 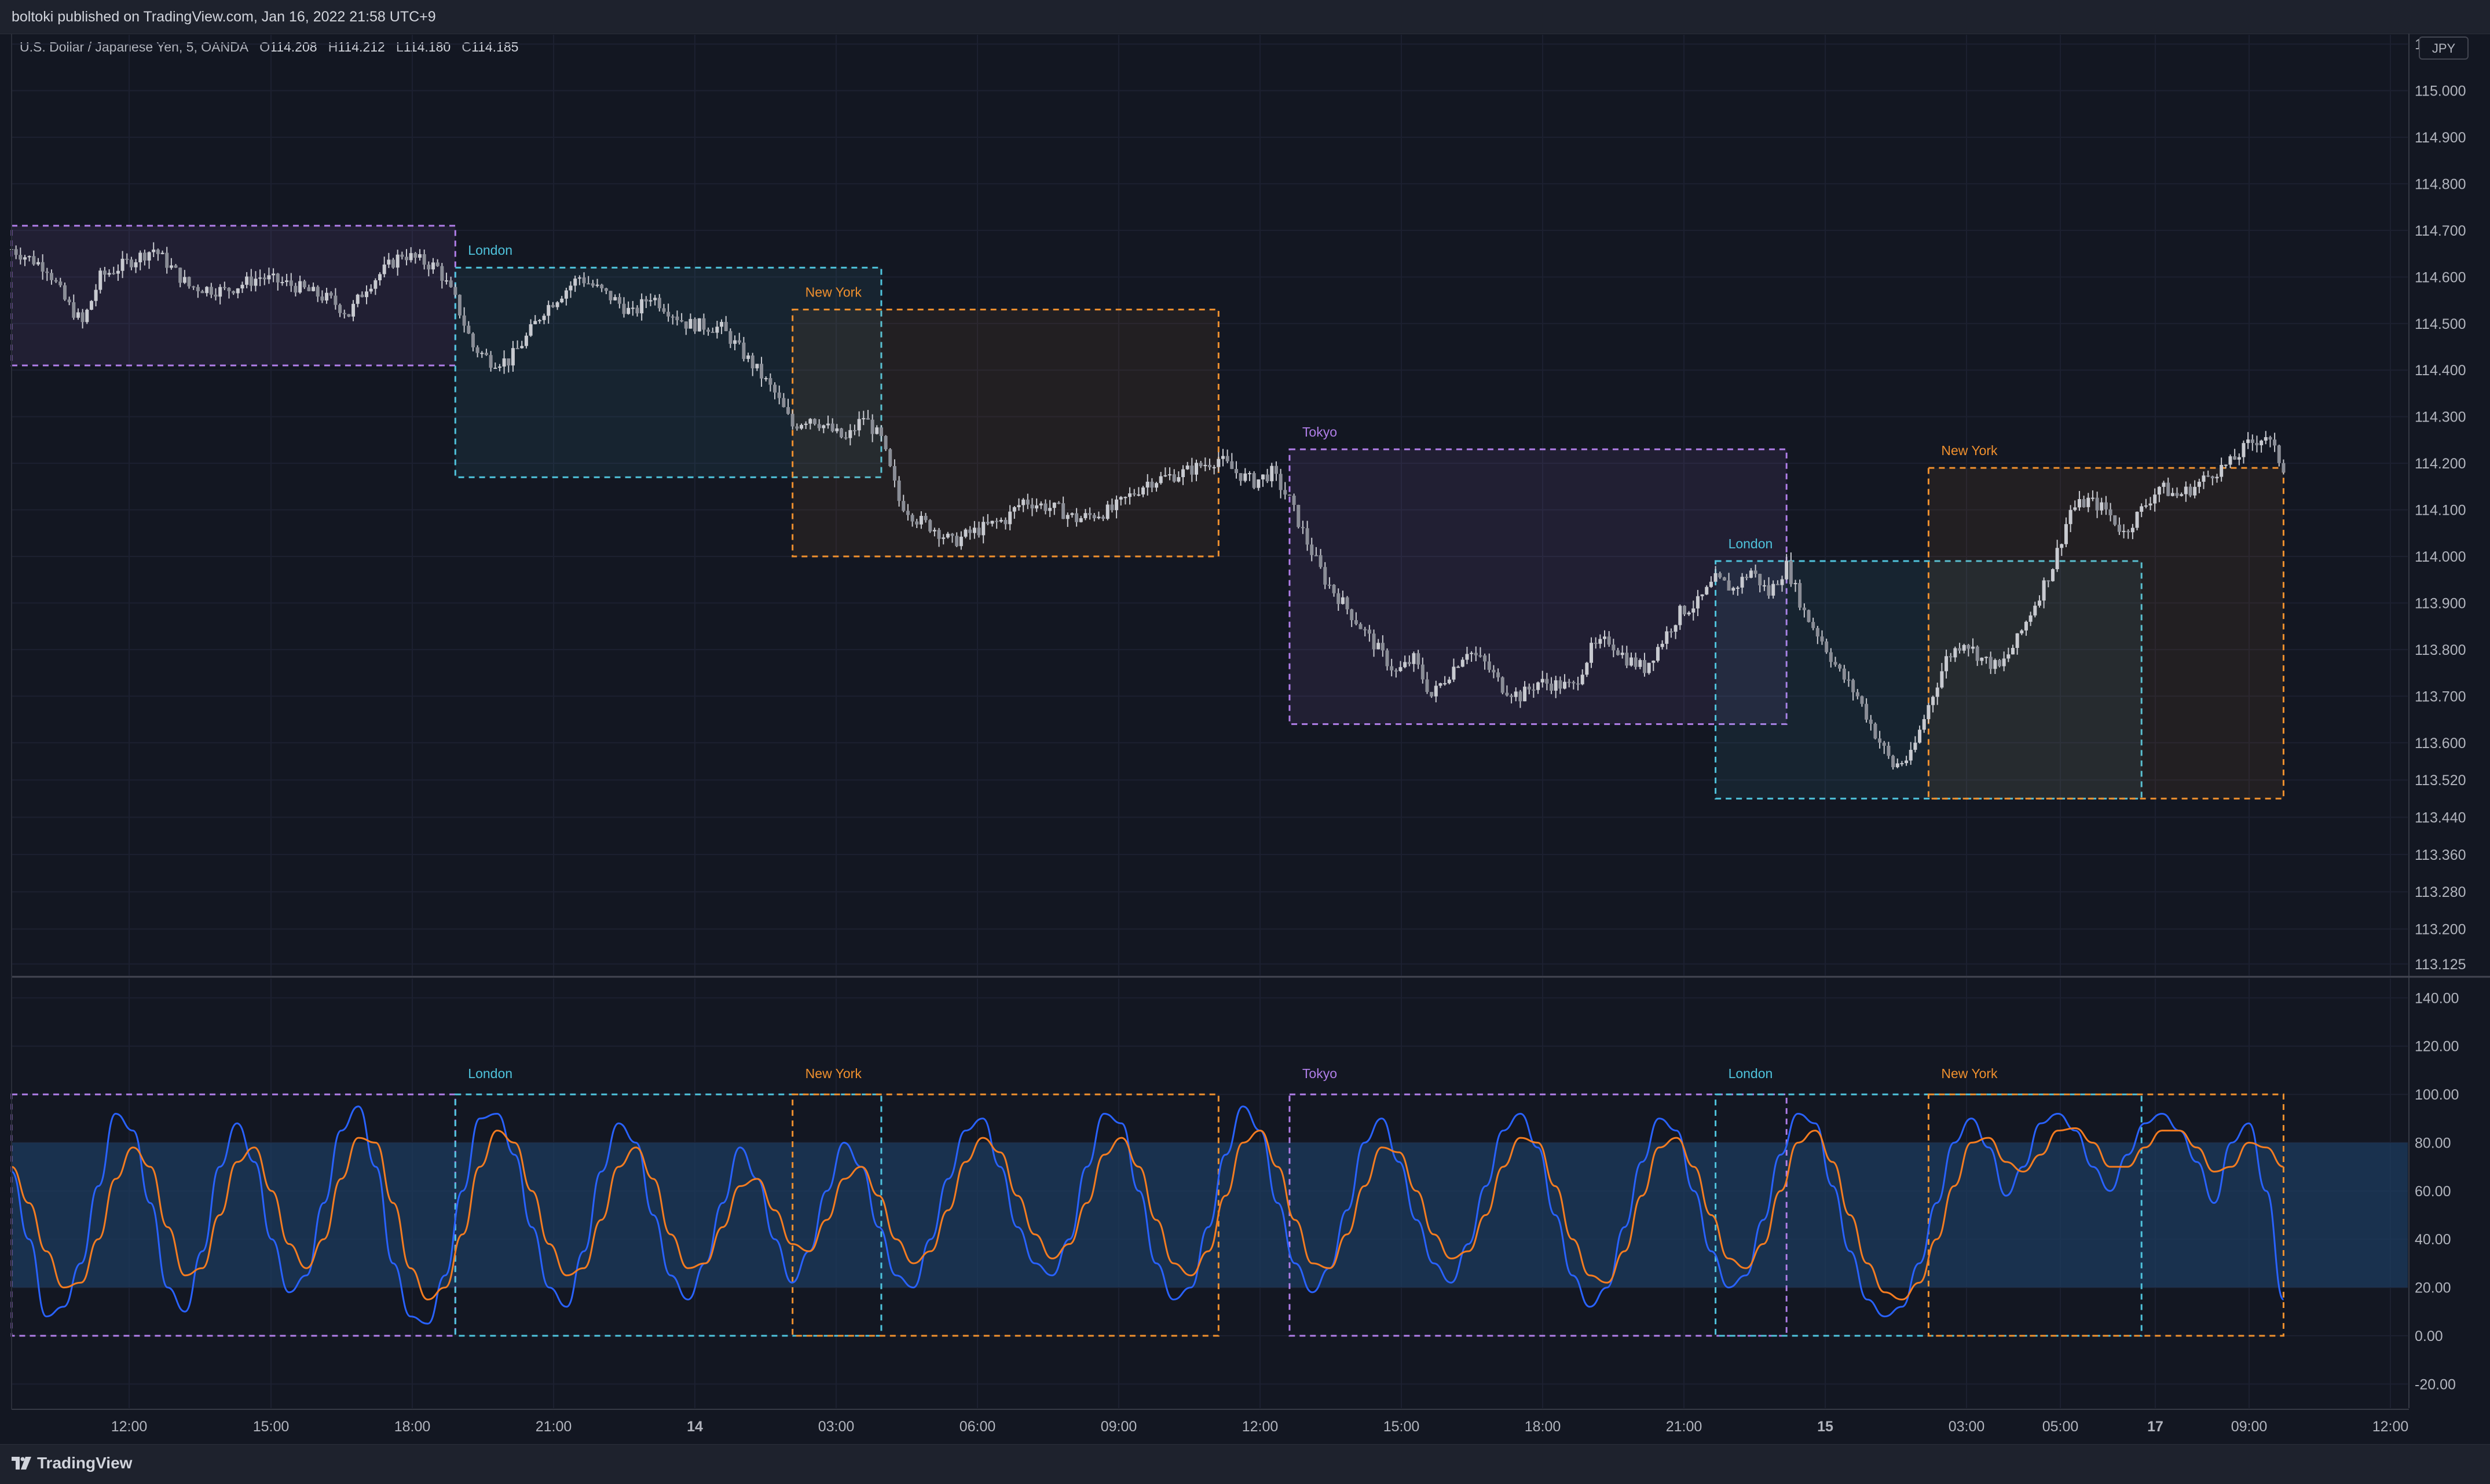 I want to click on price-tick-label: 114.200, so click(x=2440, y=464).